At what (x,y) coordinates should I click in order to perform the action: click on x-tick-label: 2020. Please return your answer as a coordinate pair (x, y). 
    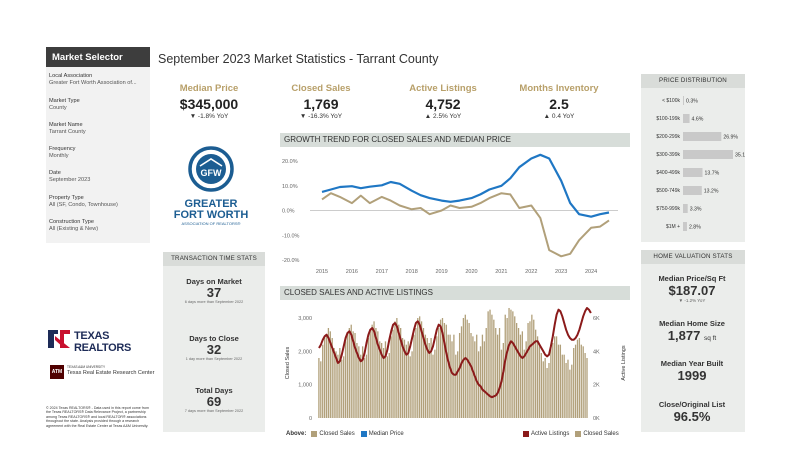
    Looking at the image, I should click on (471, 272).